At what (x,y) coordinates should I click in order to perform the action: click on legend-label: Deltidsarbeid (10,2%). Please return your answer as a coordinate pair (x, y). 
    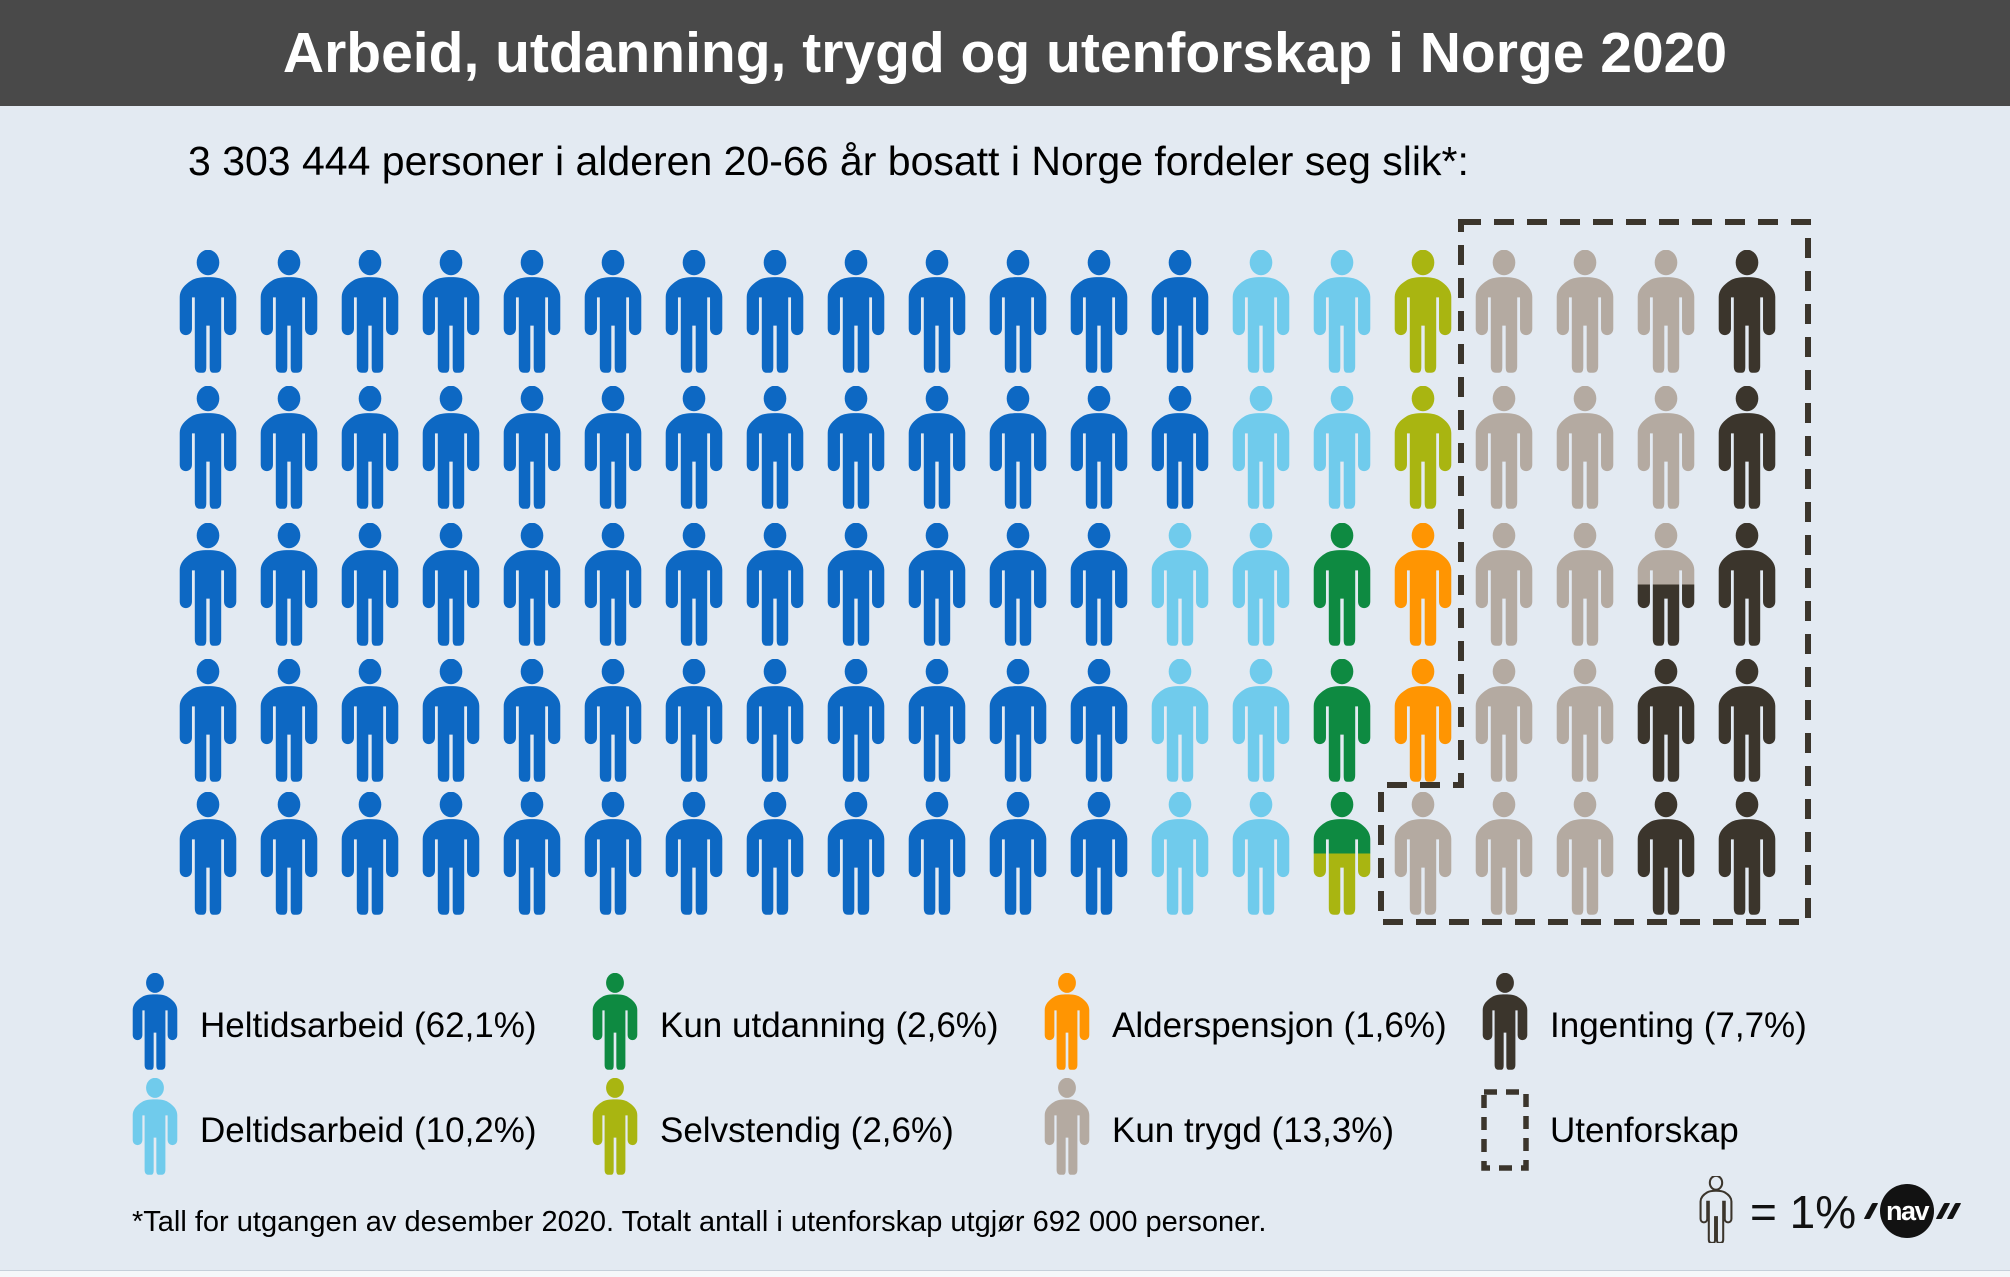
    Looking at the image, I should click on (368, 1130).